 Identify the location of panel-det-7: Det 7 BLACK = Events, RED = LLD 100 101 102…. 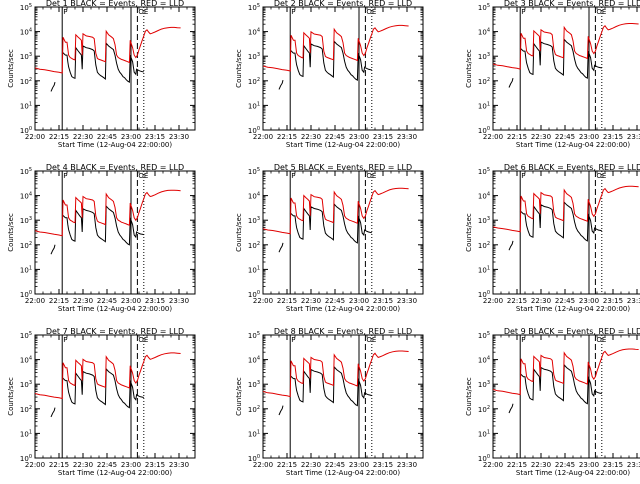
(101, 402).